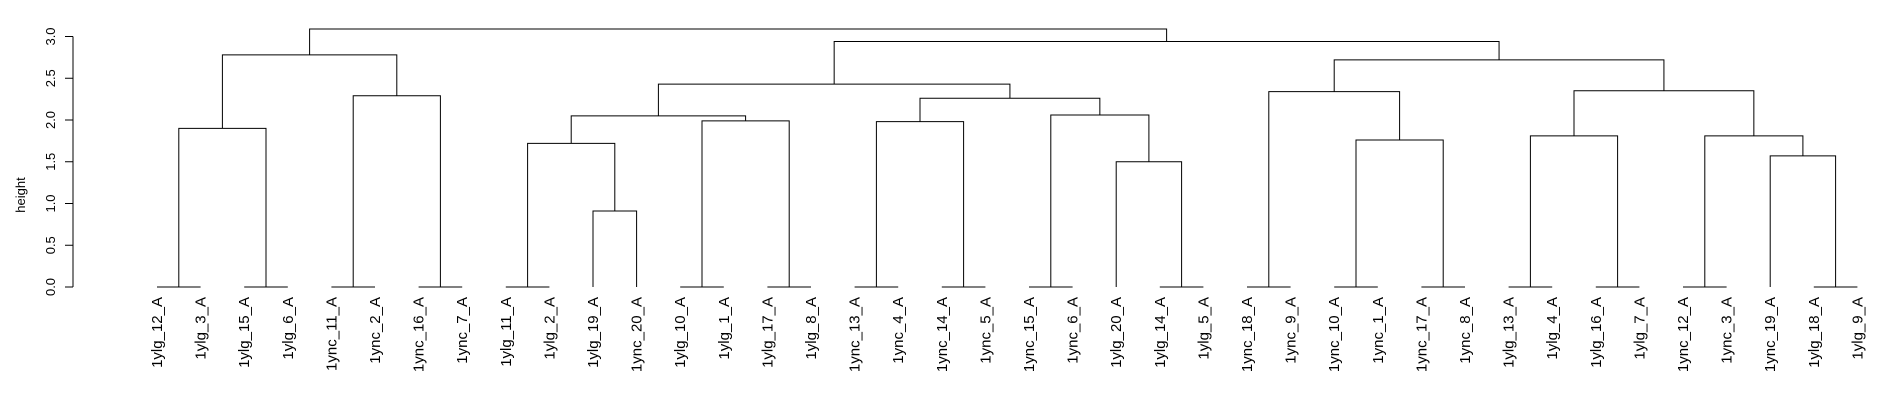 Image resolution: width=1900 pixels, height=400 pixels. Describe the element at coordinates (50, 36) in the screenshot. I see `y-tick-label: 3.0` at that location.